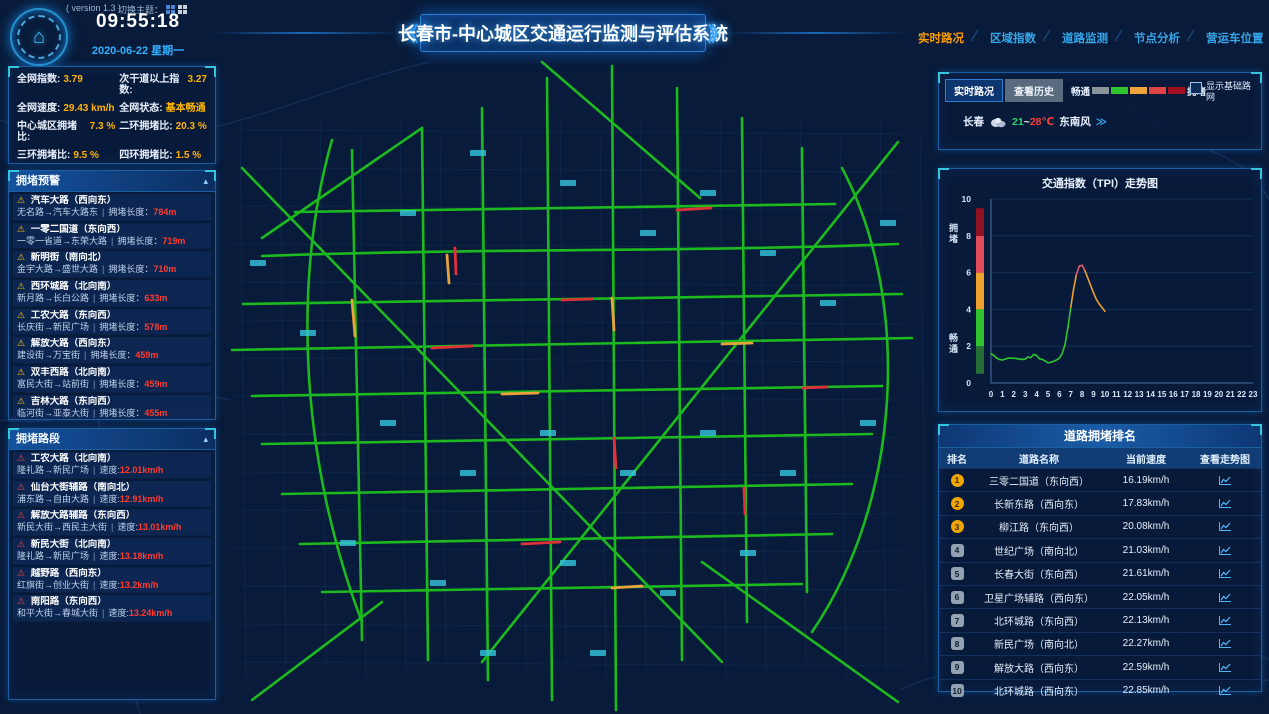 This screenshot has width=1269, height=714. What do you see at coordinates (112, 351) in the screenshot?
I see `warning-item: ⚠ 解放大路（西向东） 建设街→万宝街 | 拥堵长度：459m` at bounding box center [112, 351].